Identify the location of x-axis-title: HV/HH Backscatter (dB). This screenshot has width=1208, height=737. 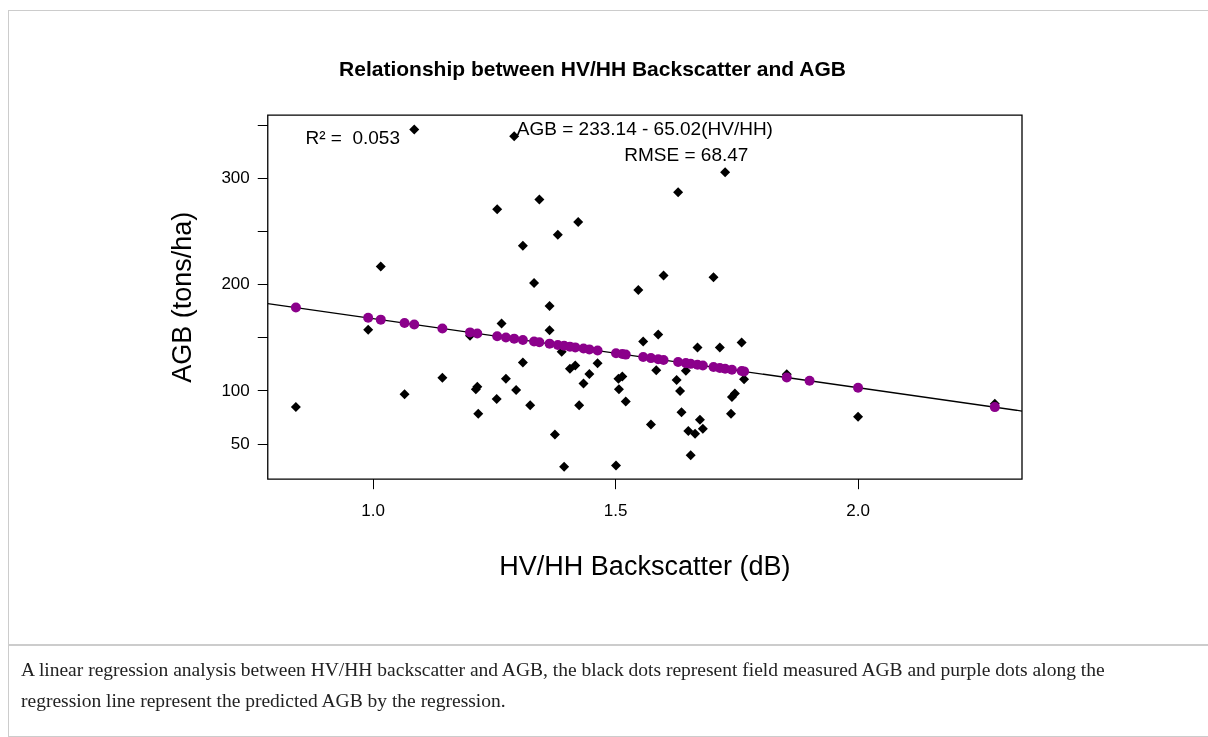
(645, 566).